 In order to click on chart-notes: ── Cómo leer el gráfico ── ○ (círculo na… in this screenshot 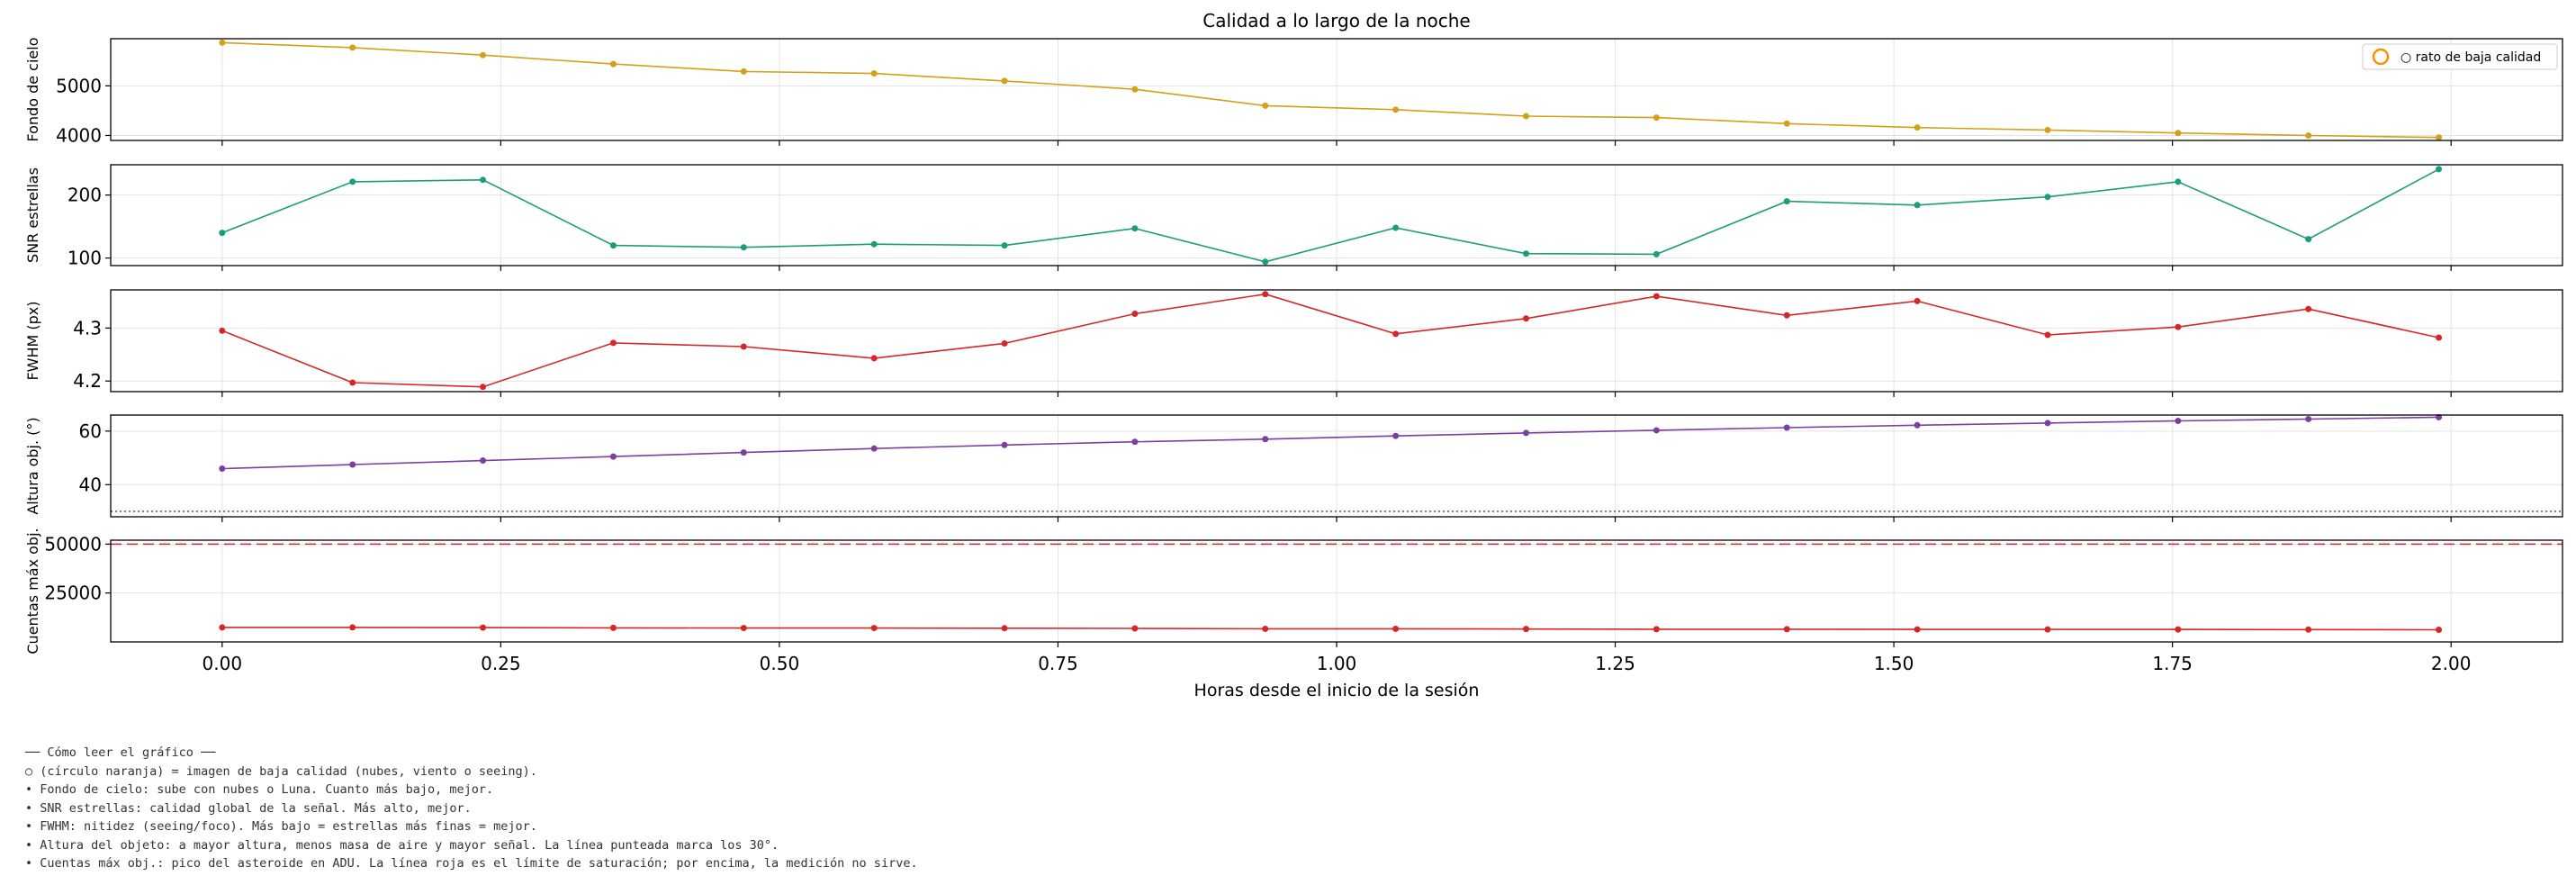, I will do `click(471, 808)`.